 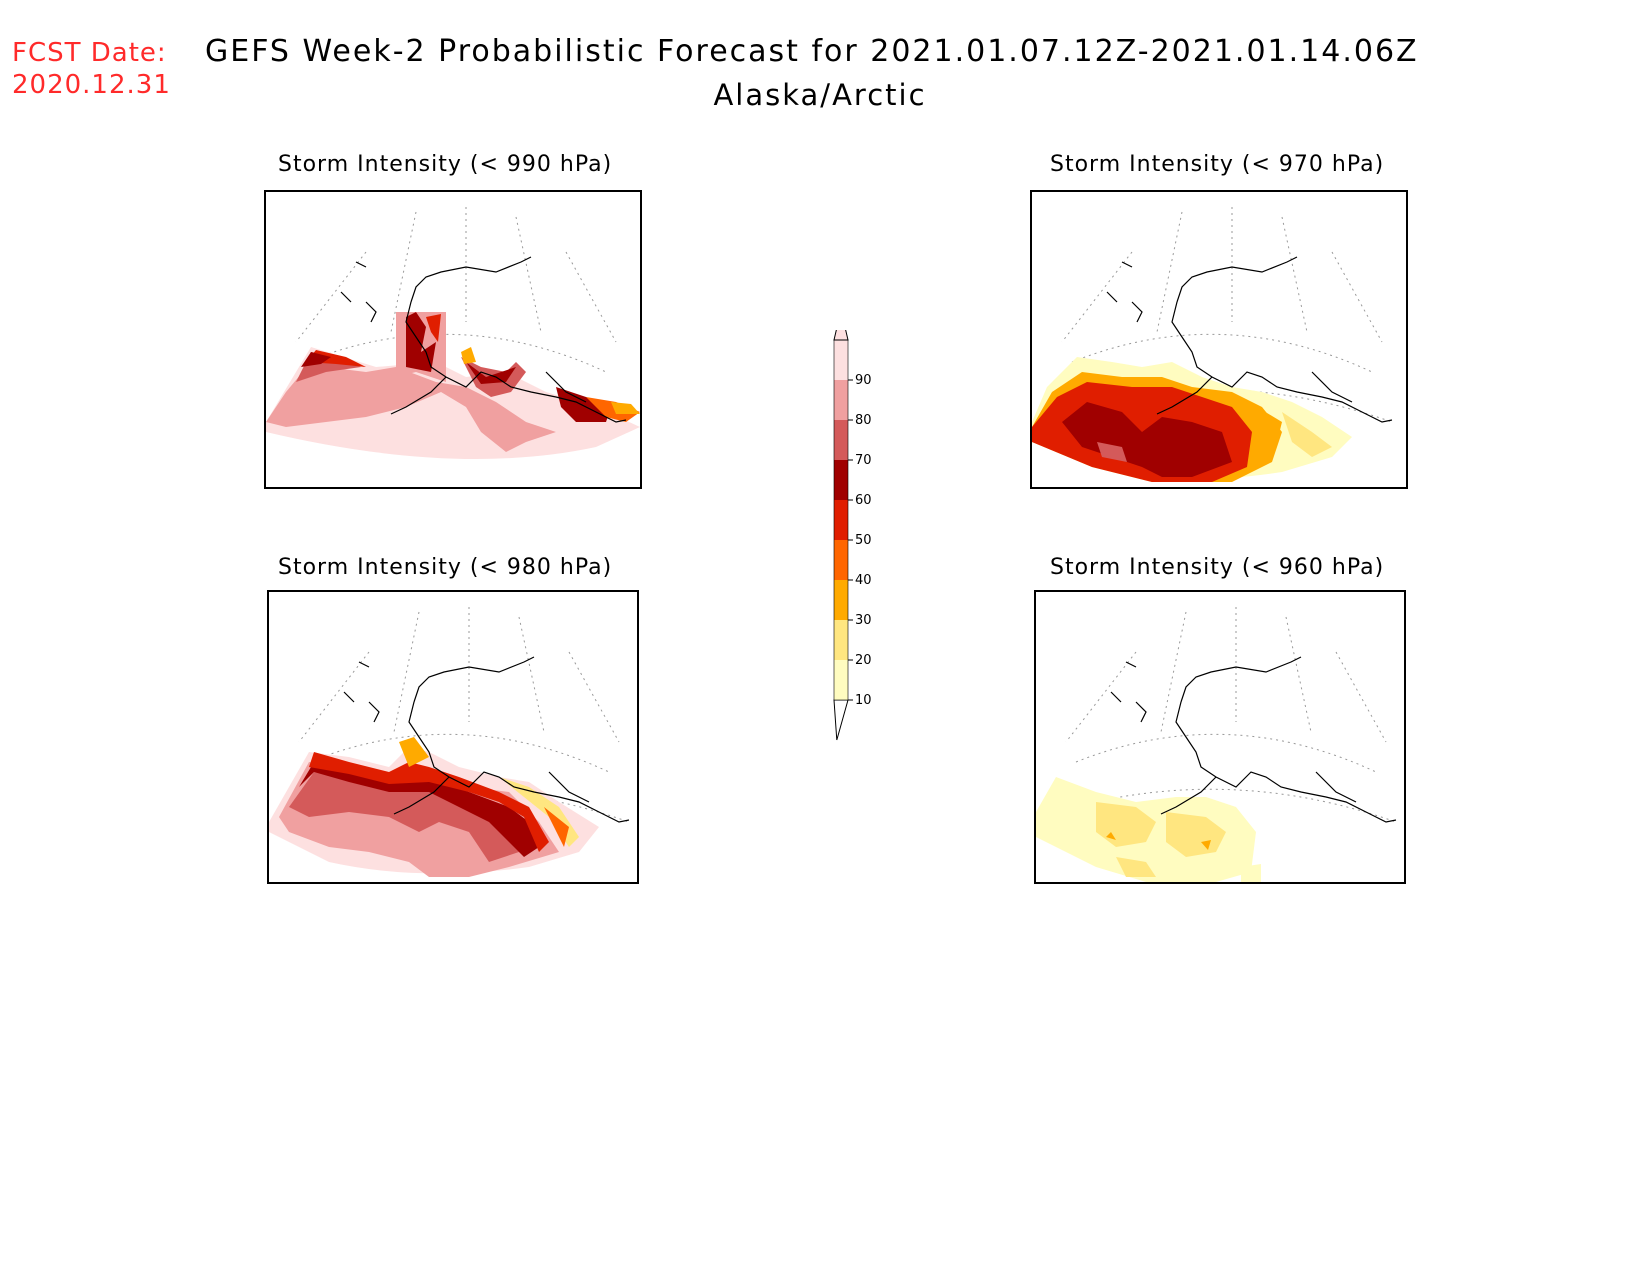 What do you see at coordinates (863, 700) in the screenshot?
I see `colorbar-label: 10` at bounding box center [863, 700].